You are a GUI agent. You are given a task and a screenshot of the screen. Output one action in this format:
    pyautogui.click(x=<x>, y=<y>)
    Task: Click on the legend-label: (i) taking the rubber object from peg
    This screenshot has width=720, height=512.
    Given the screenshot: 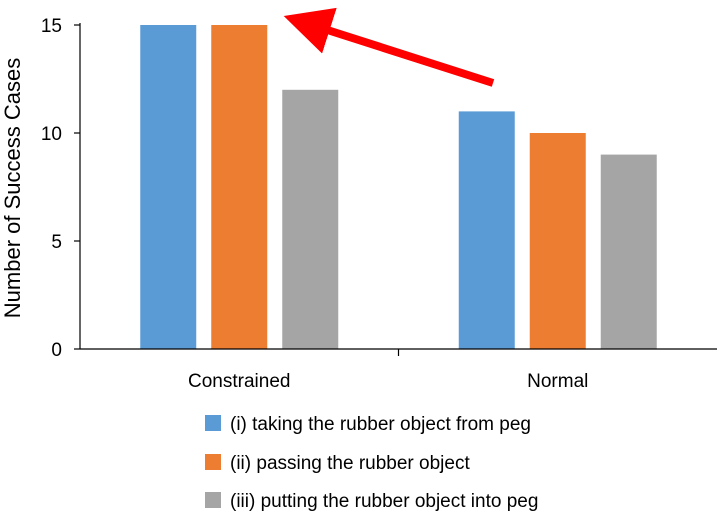 What is the action you would take?
    pyautogui.click(x=380, y=424)
    